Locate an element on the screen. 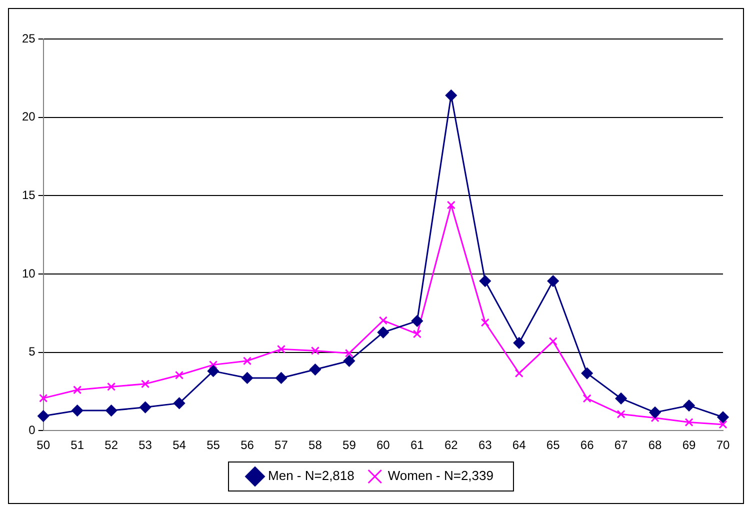 This screenshot has width=752, height=512. legend-label: Women - N=2,339 is located at coordinates (441, 476).